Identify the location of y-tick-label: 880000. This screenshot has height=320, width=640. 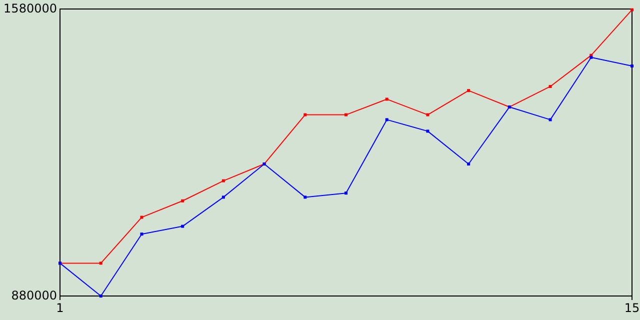
(34, 295).